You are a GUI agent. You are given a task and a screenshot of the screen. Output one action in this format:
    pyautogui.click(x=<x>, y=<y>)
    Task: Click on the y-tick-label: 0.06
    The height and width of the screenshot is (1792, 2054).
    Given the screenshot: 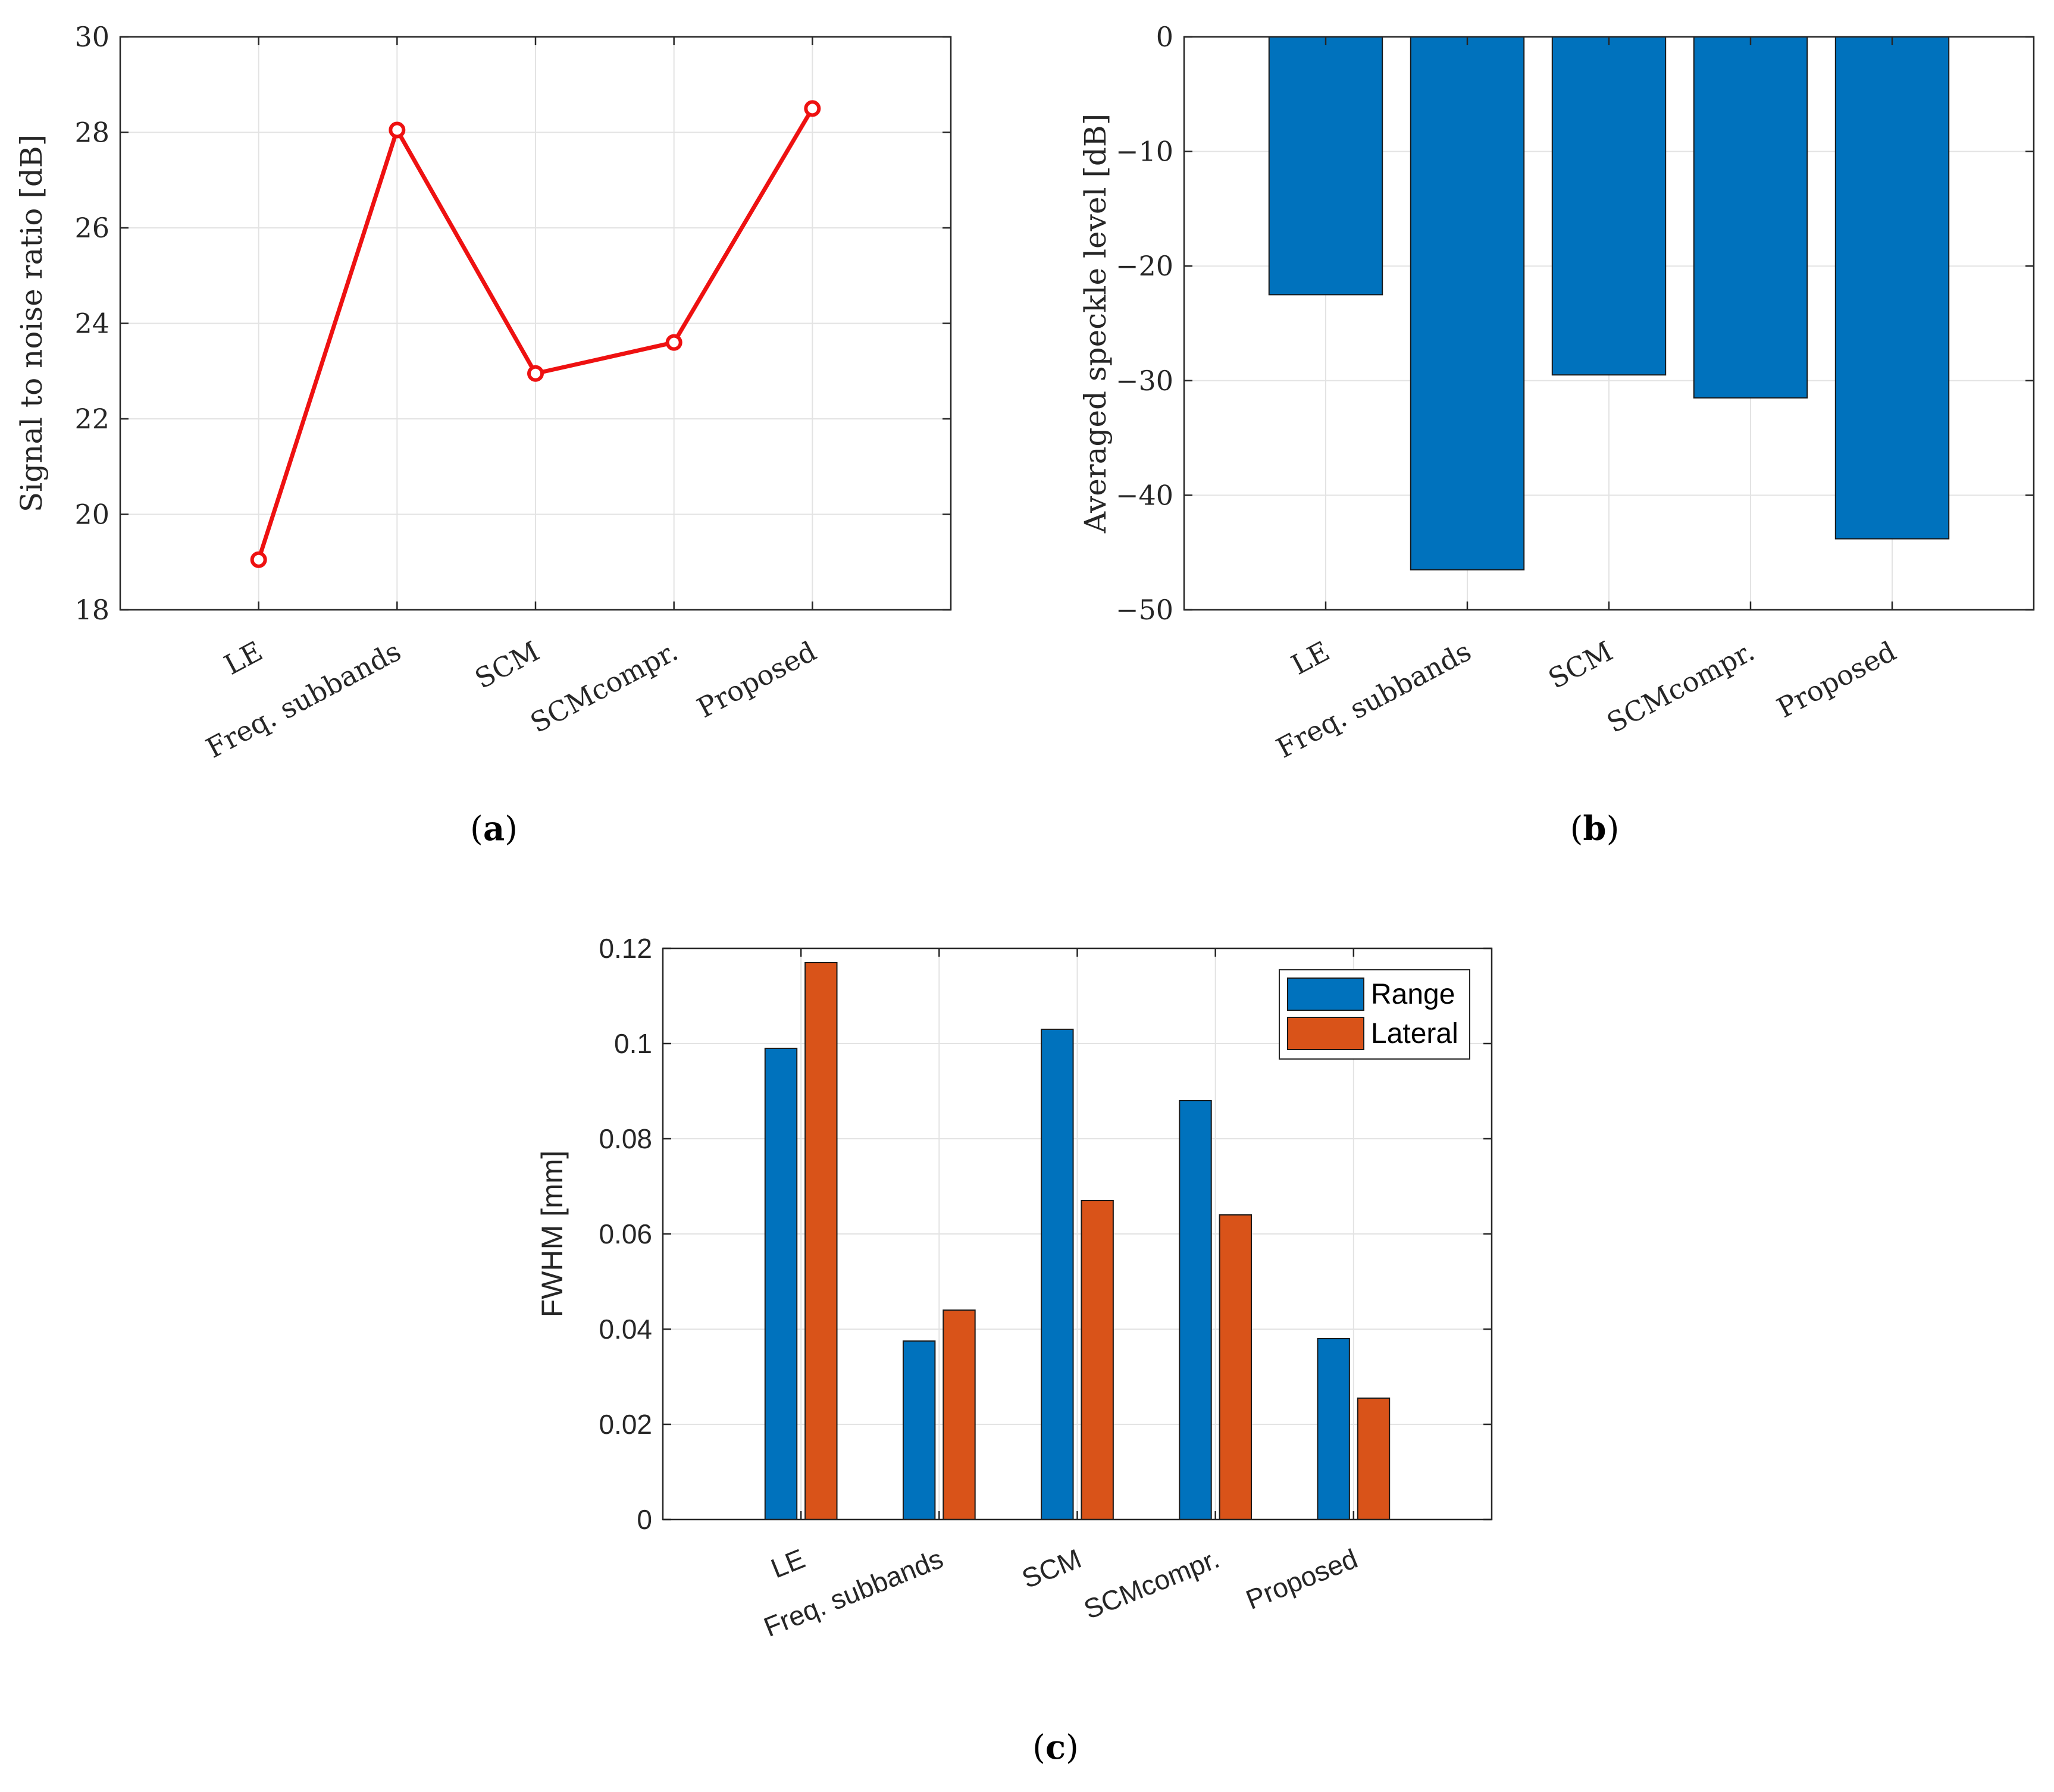 What is the action you would take?
    pyautogui.click(x=625, y=1233)
    